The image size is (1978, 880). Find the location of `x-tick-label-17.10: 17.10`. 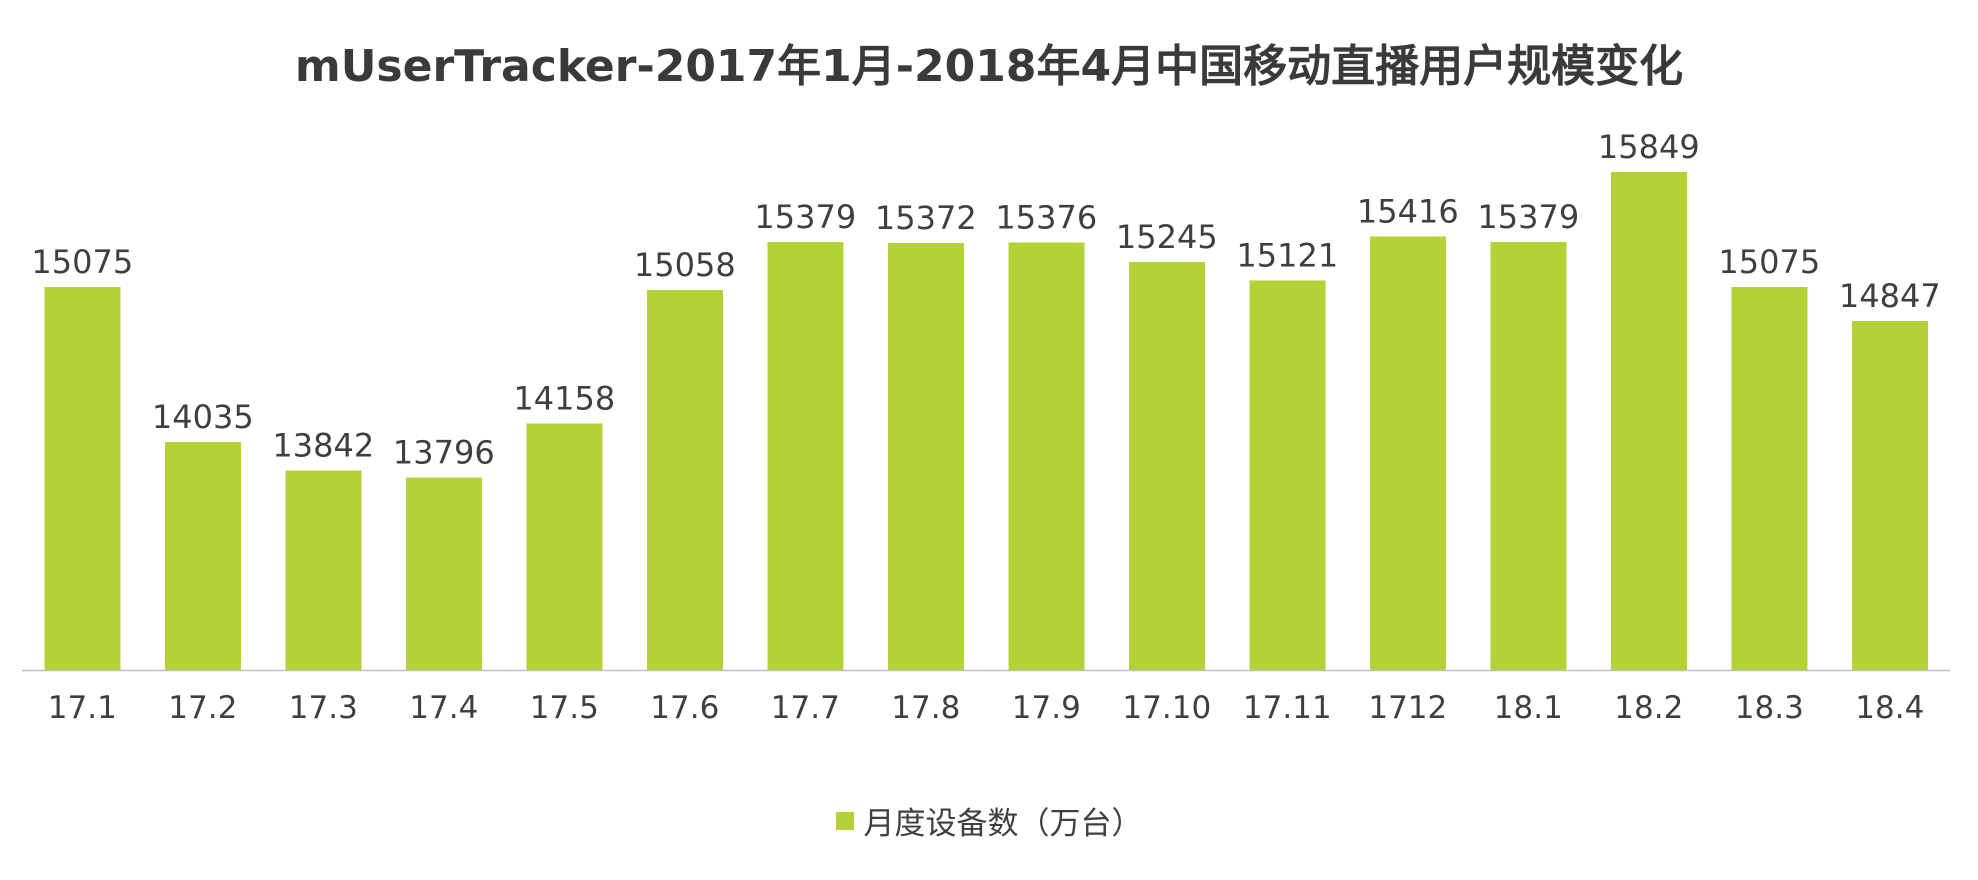

x-tick-label-17.10: 17.10 is located at coordinates (1166, 708).